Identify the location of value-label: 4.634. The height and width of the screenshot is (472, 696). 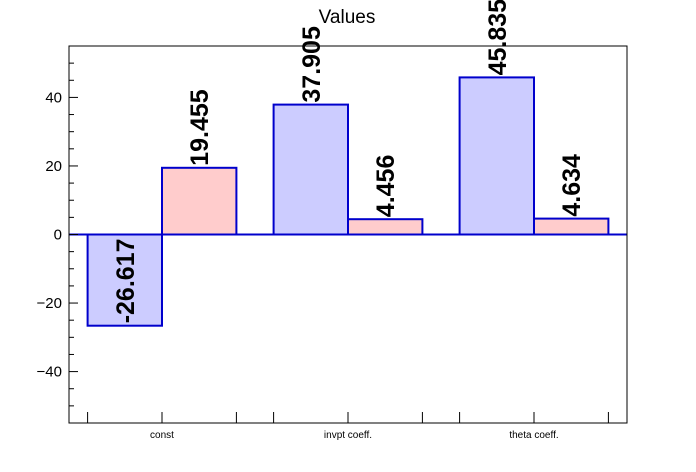
(572, 185).